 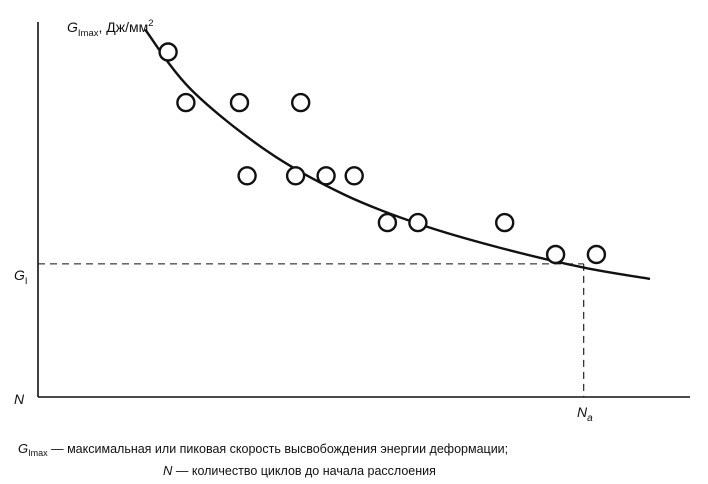 What do you see at coordinates (110, 28) in the screenshot?
I see `y-axis-title: GImax, Дж/мм2` at bounding box center [110, 28].